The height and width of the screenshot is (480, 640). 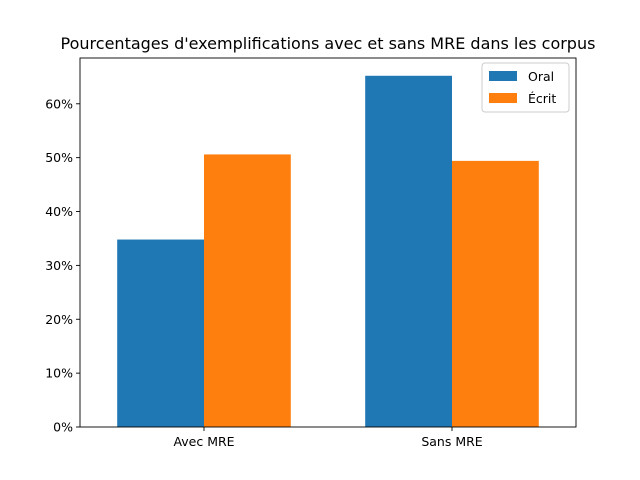 I want to click on y-tick-label: 10%, so click(x=59, y=373).